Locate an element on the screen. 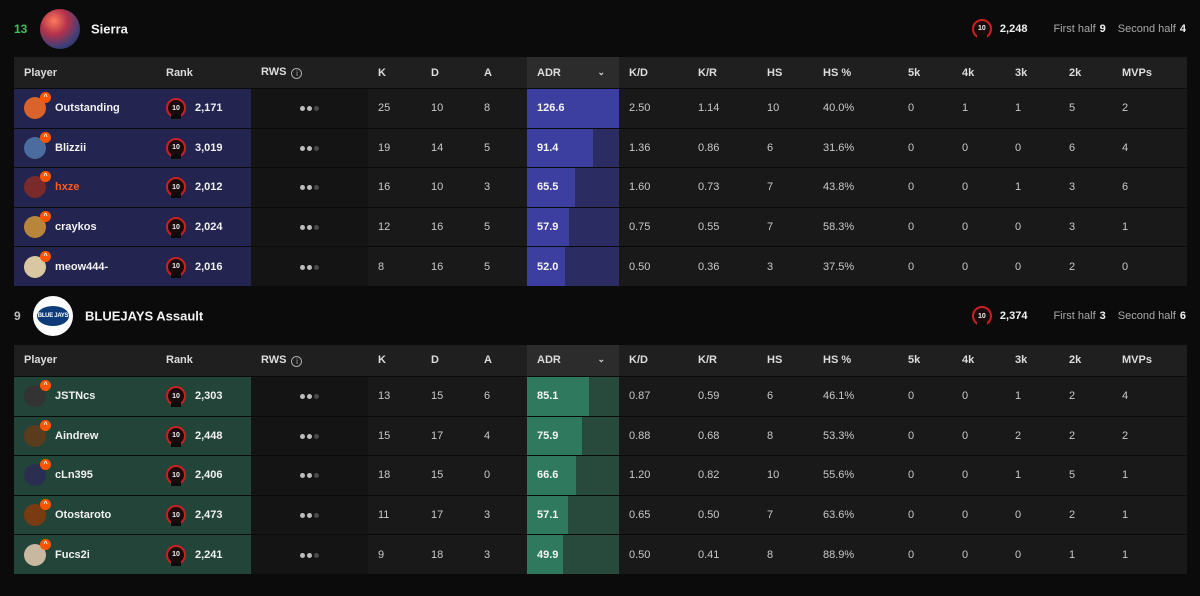 Image resolution: width=1200 pixels, height=596 pixels. rank-cell: 10 2,171 is located at coordinates (203, 108).